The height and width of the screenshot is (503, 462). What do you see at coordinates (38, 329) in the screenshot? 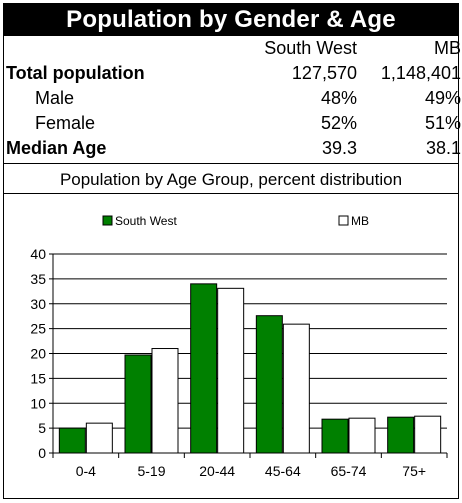
I see `y-tick-label: 25` at bounding box center [38, 329].